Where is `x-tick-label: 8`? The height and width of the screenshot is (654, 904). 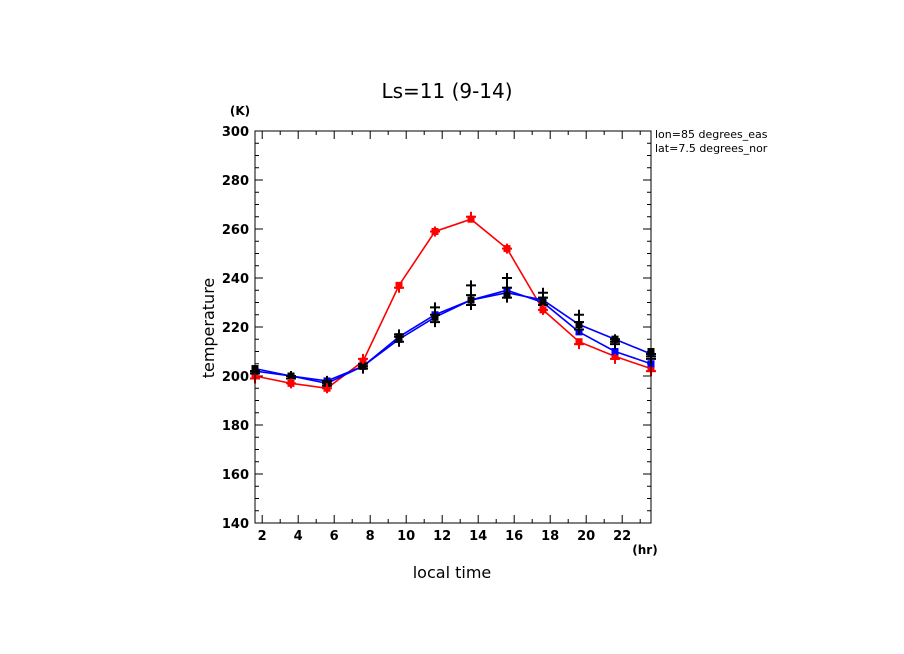 x-tick-label: 8 is located at coordinates (370, 536).